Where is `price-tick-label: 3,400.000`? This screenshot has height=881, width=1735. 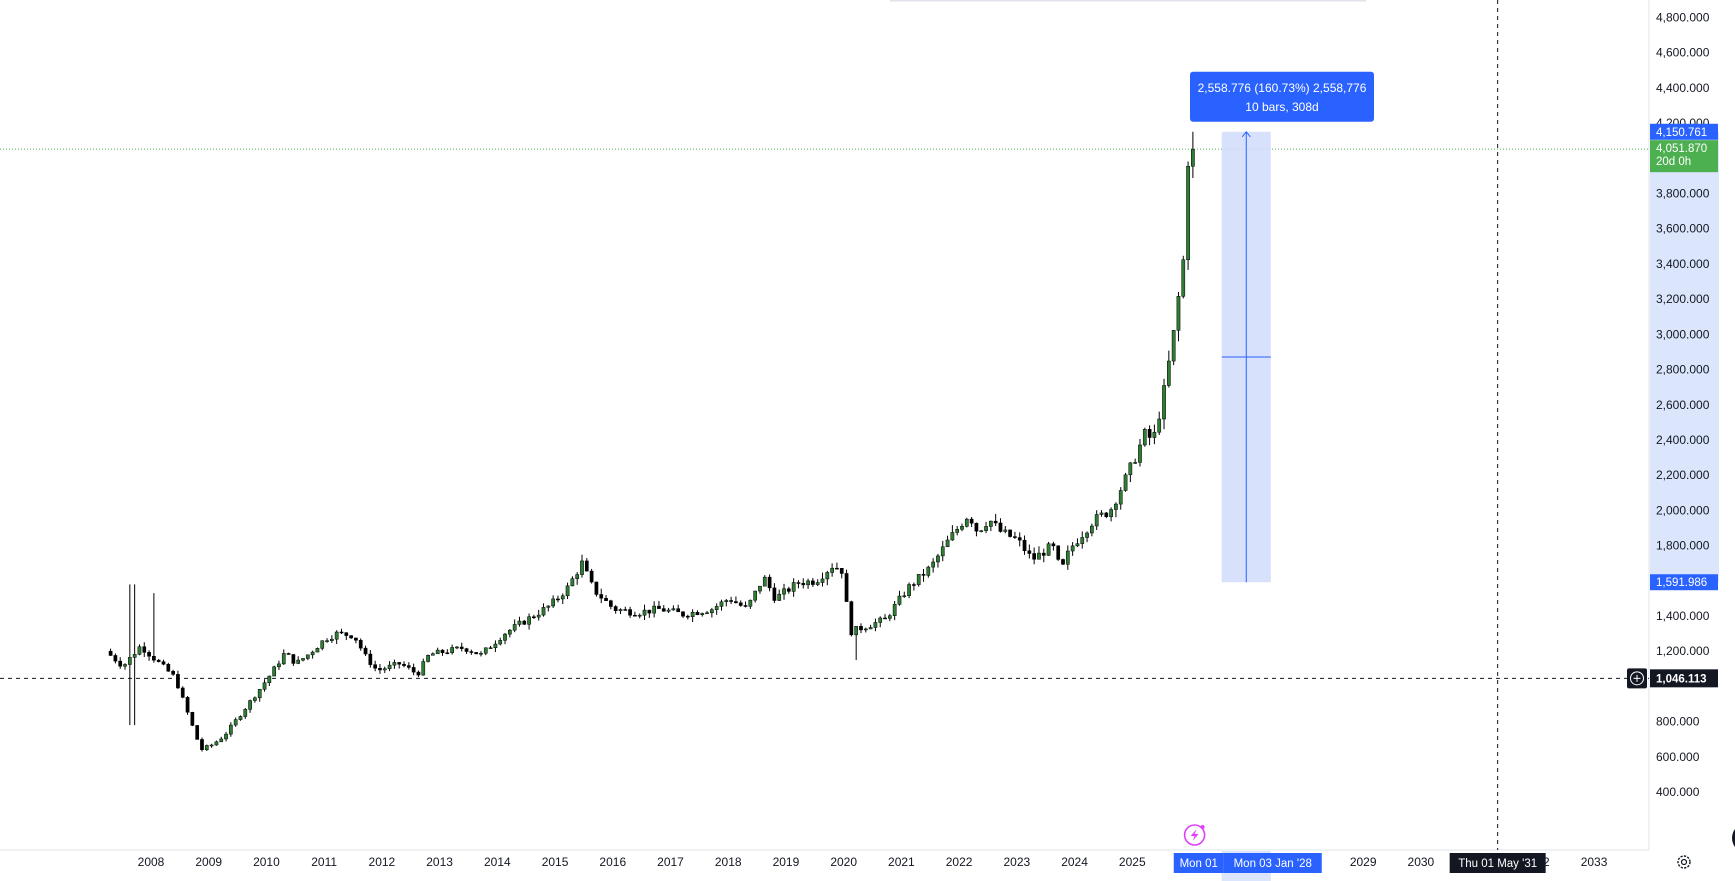
price-tick-label: 3,400.000 is located at coordinates (1683, 264).